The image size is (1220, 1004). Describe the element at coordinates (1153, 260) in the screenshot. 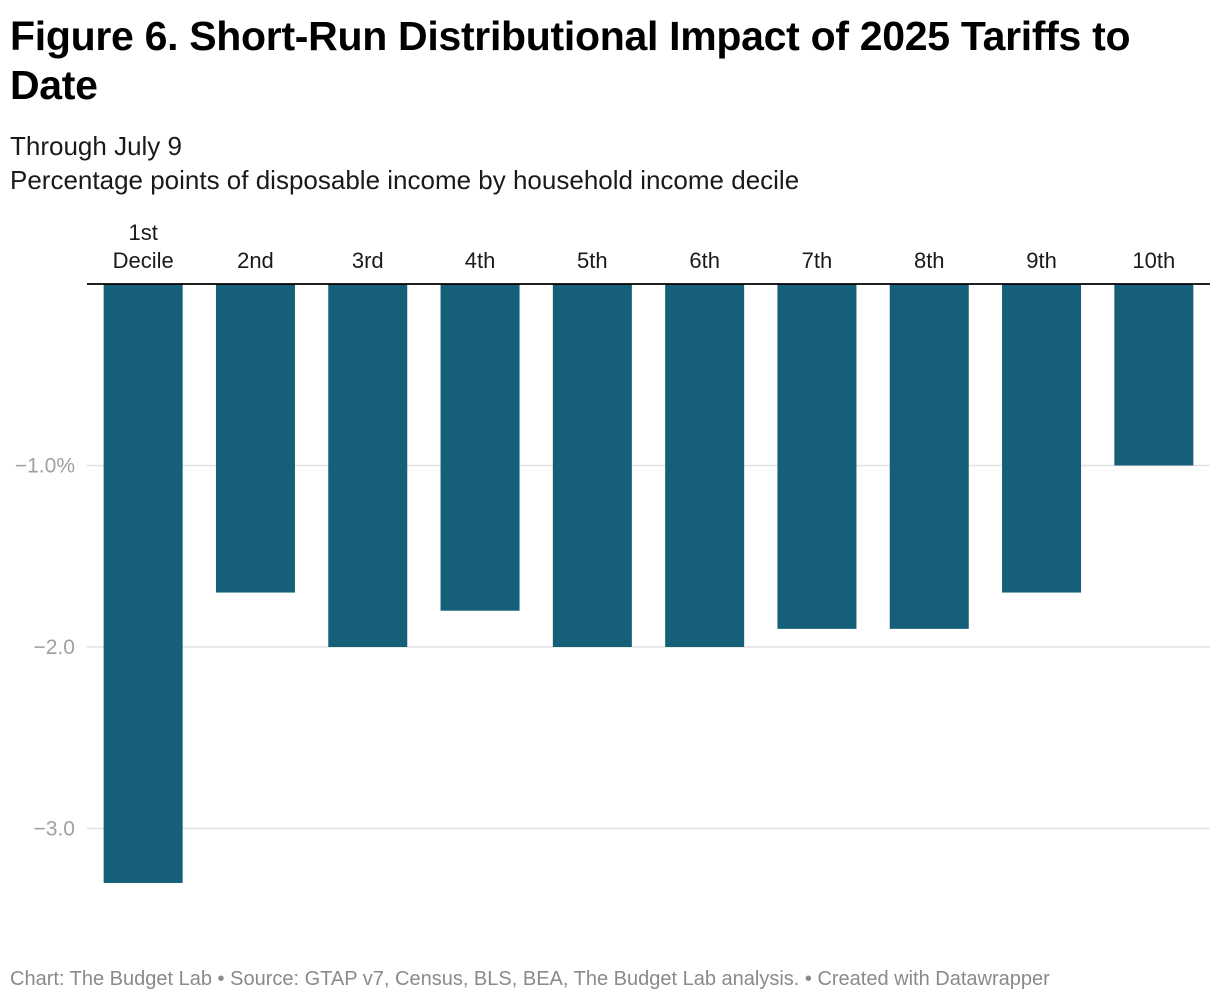

I see `category-label: 10th` at that location.